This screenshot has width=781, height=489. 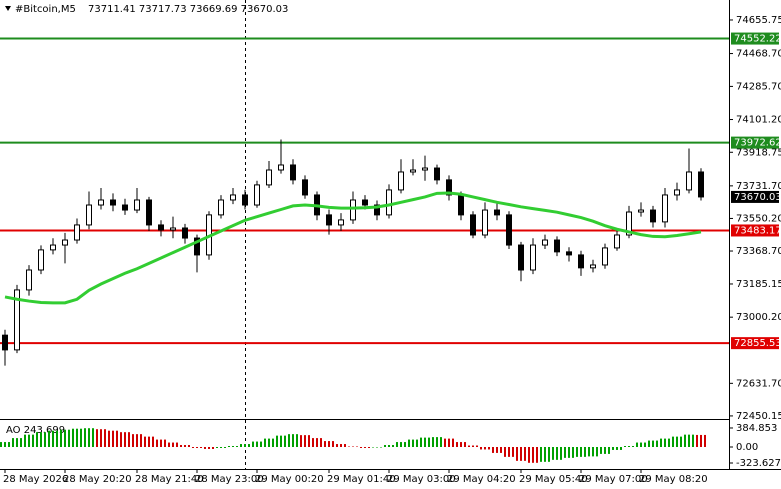 What do you see at coordinates (613, 479) in the screenshot?
I see `x-tick-label: 29 May 07:00` at bounding box center [613, 479].